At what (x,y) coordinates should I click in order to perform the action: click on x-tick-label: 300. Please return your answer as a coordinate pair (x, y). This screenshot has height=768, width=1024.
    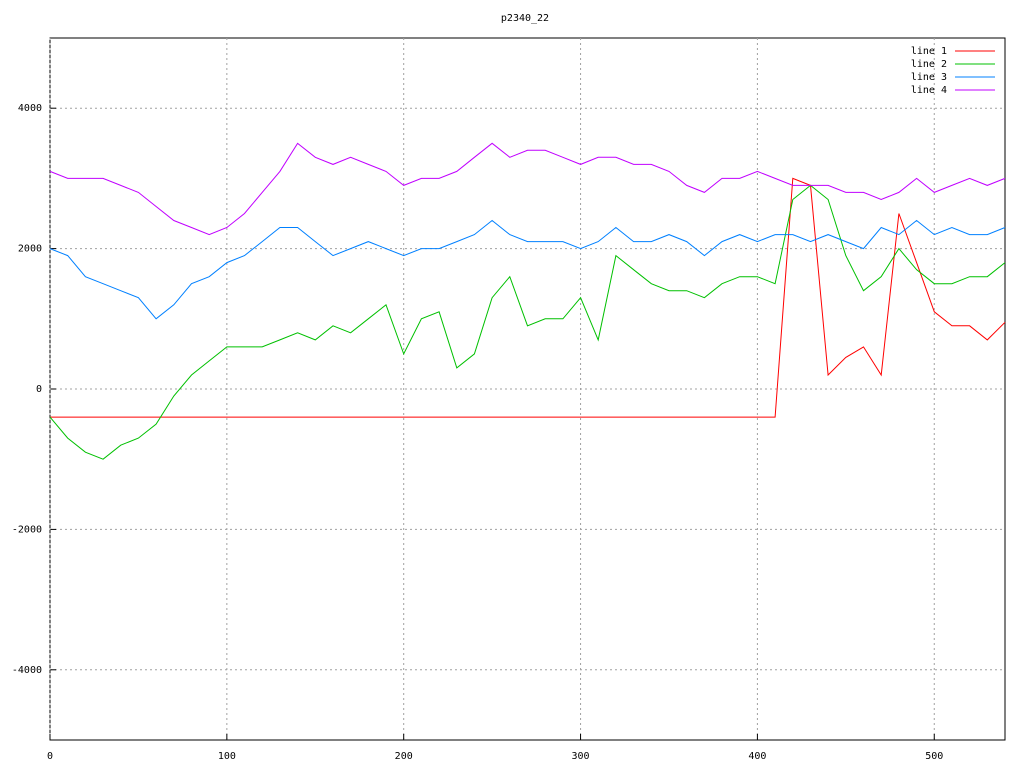
    Looking at the image, I should click on (581, 756).